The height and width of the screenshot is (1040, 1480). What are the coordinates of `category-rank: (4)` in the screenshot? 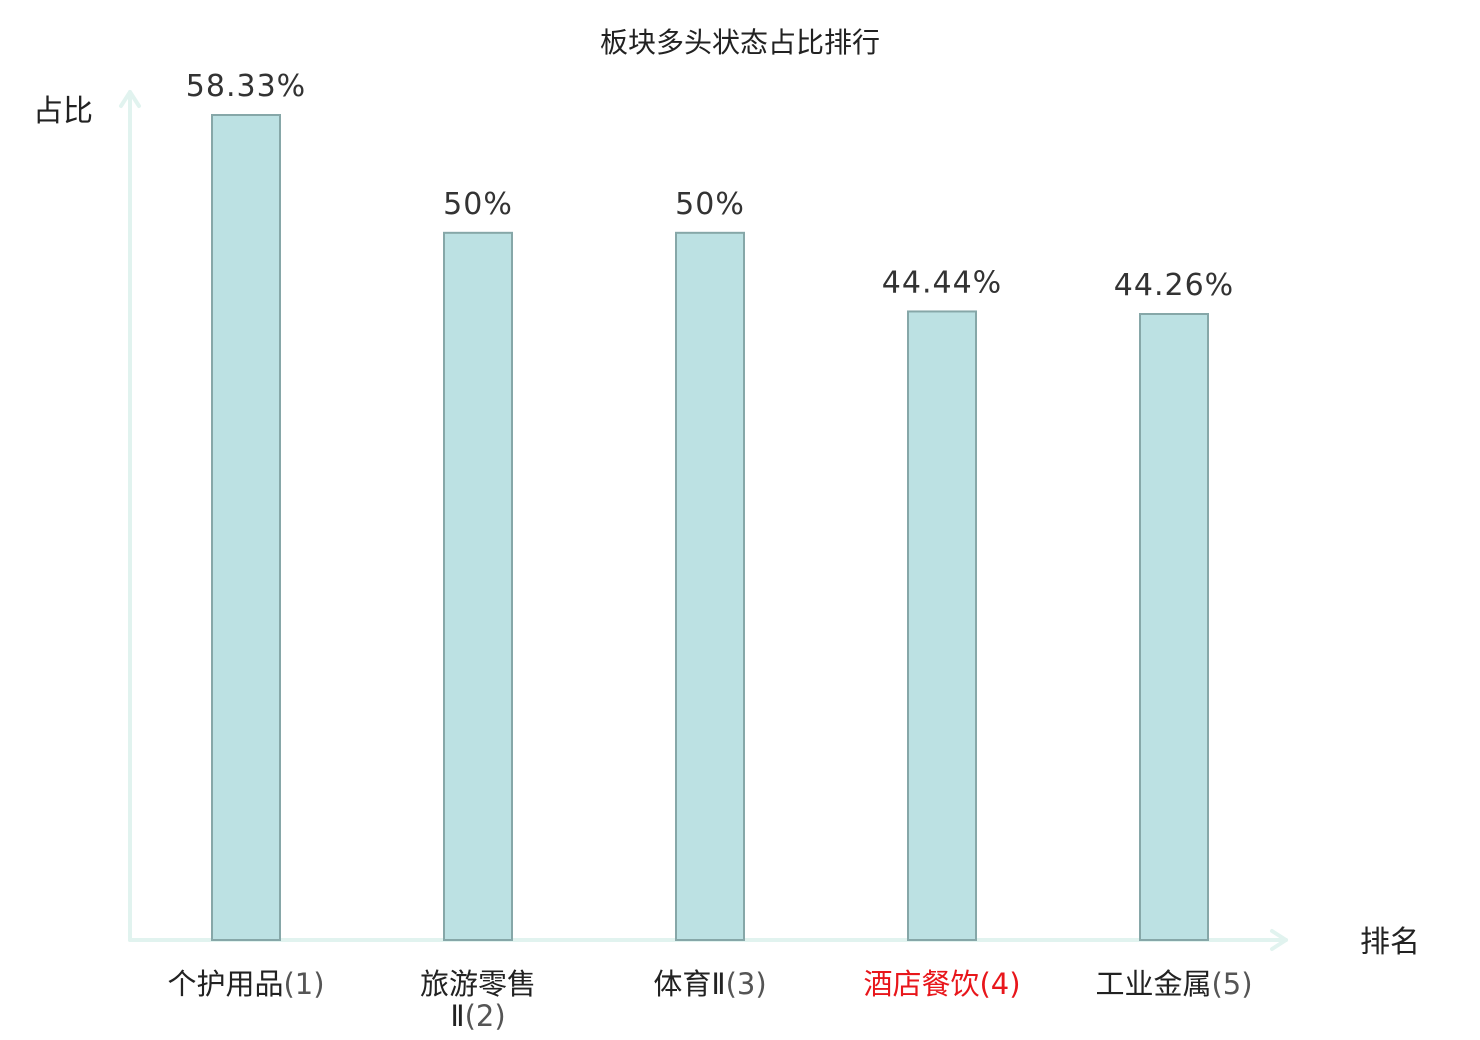 It's located at (999, 984).